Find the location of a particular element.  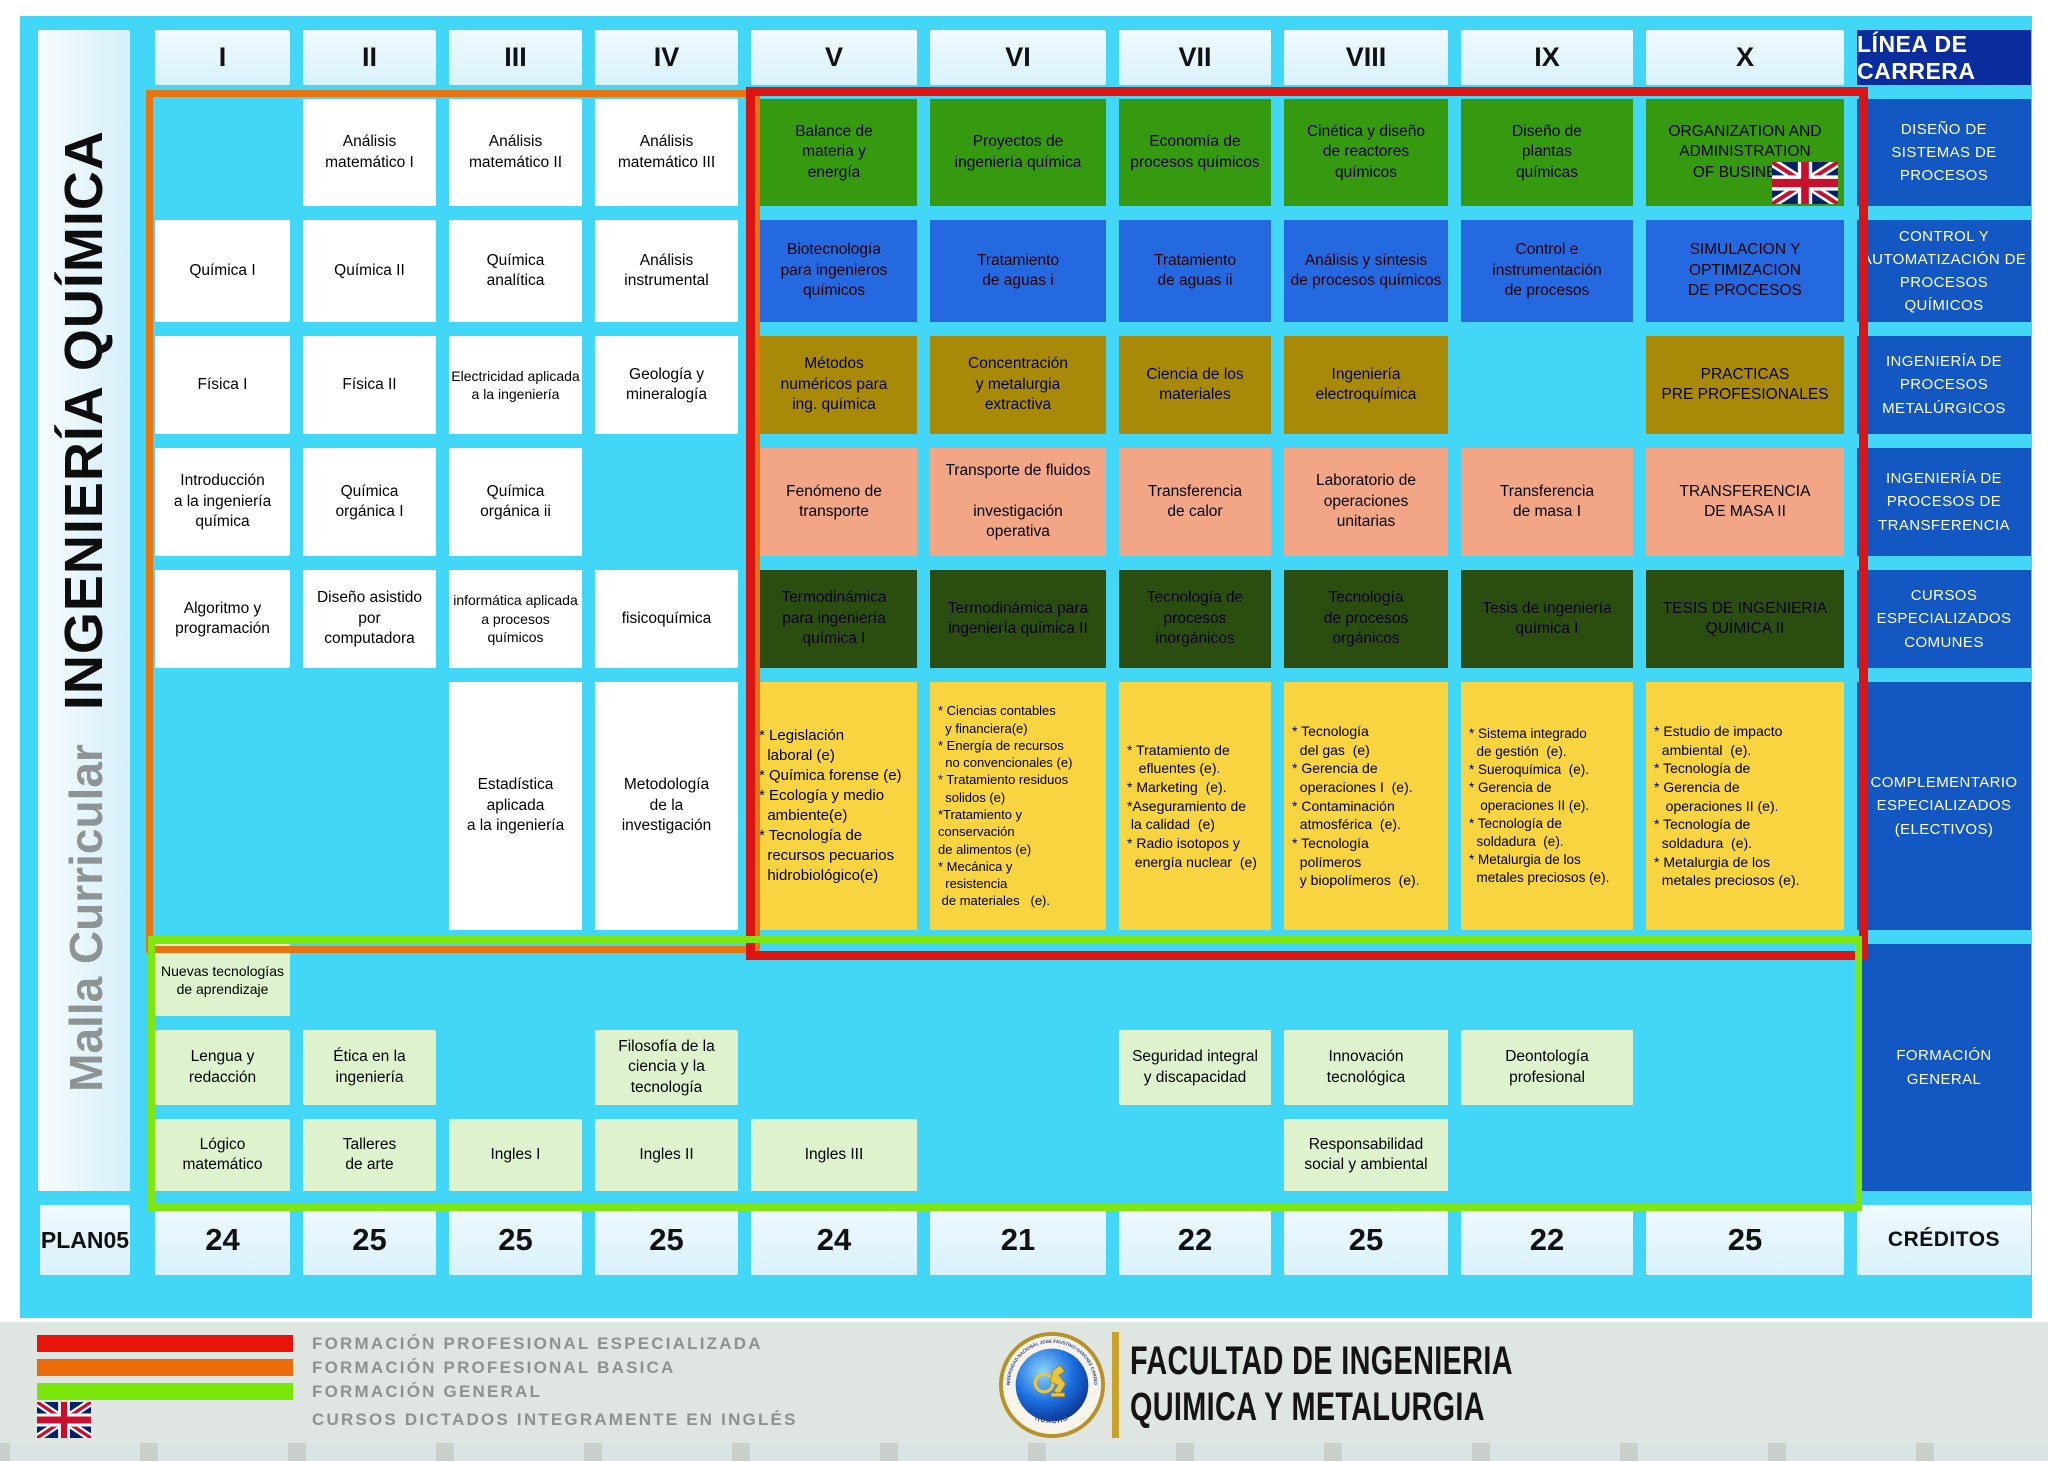

program-title: Malla Curricular INGENIERÍA QUÍMICA is located at coordinates (84, 611).